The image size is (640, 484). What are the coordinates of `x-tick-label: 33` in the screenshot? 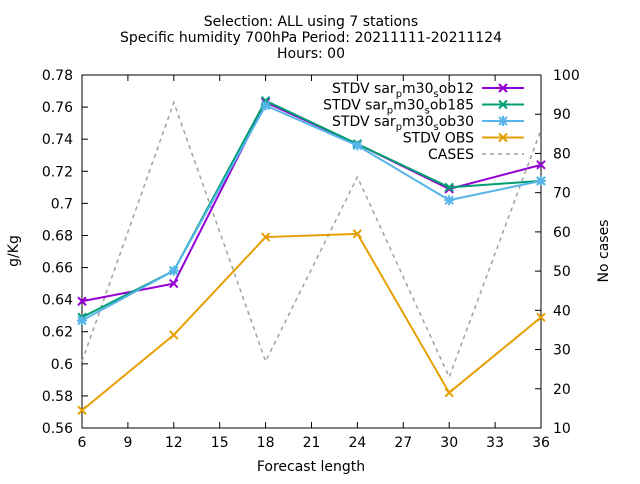 It's located at (495, 443).